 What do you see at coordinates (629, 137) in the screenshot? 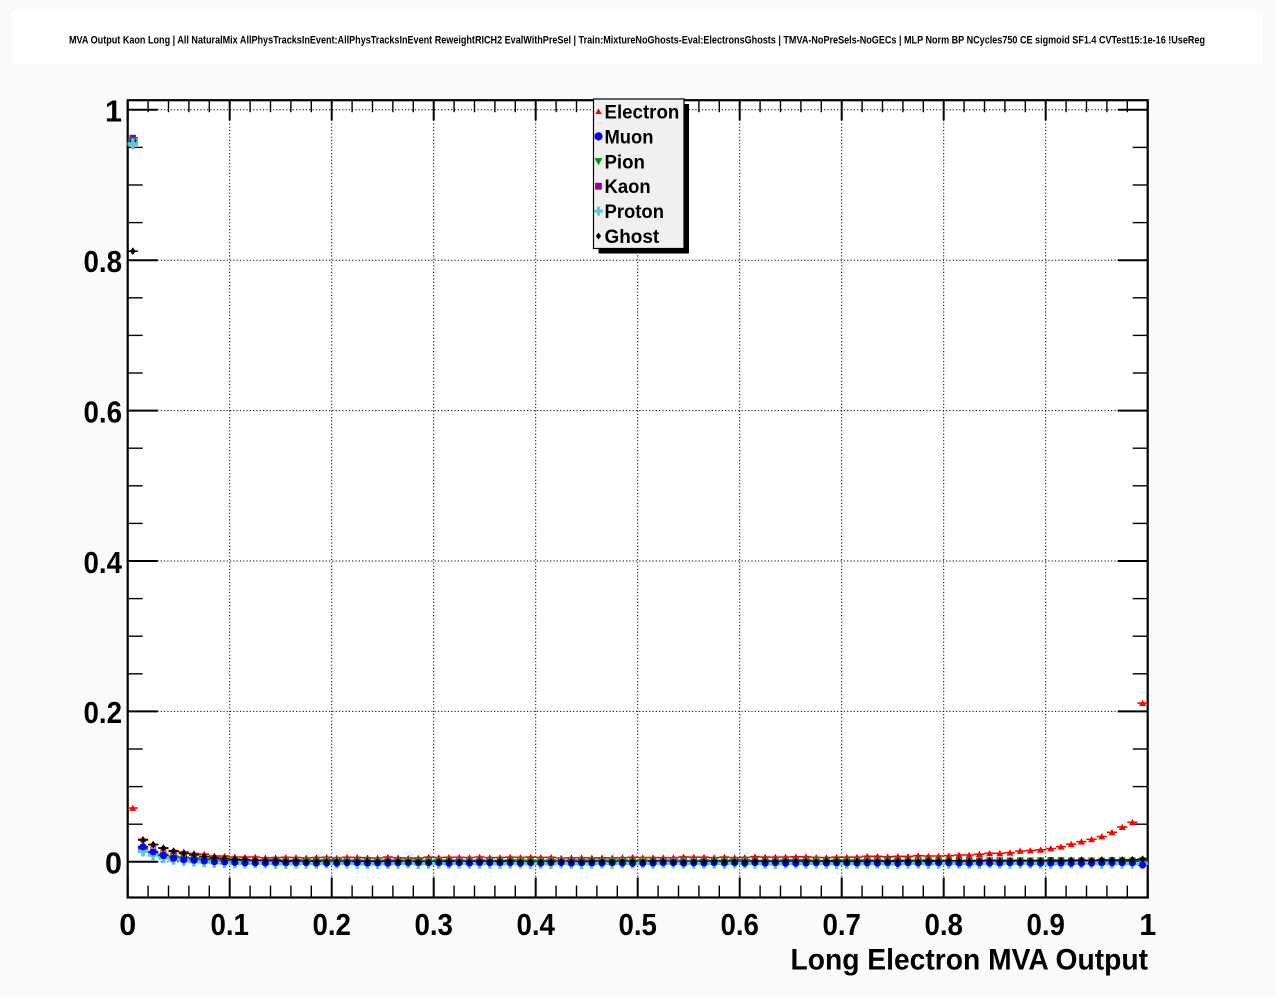
I see `svg-text: Muon` at bounding box center [629, 137].